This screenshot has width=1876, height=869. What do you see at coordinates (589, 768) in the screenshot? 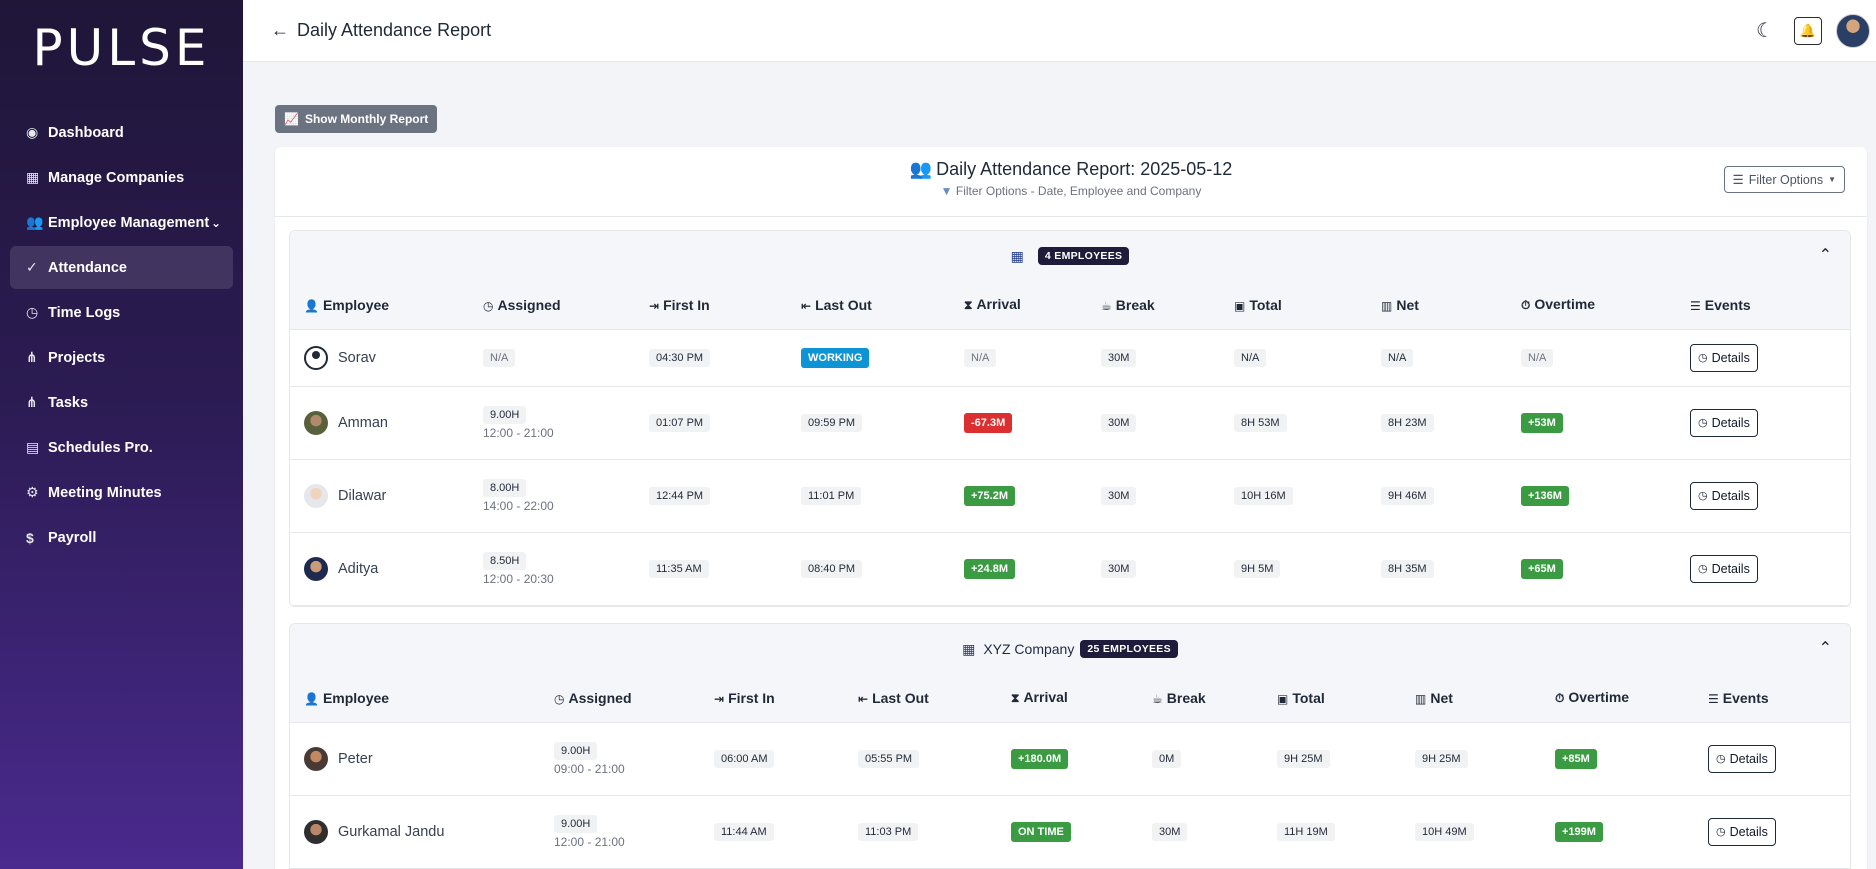
I see `assigned-time: 09:00 - 21:00` at bounding box center [589, 768].